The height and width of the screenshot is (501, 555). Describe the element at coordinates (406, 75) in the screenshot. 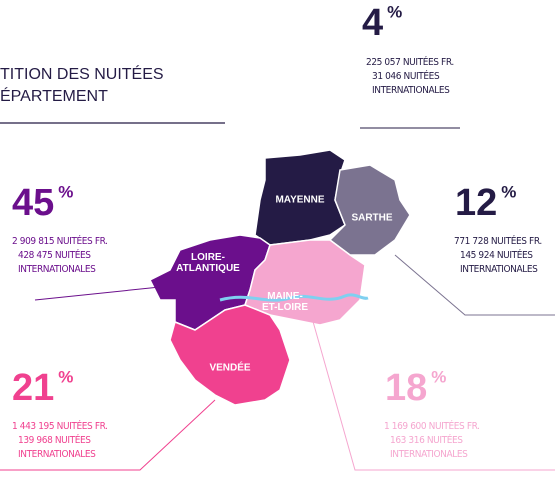

I see `stat-line: 31 046 NUITÉES` at that location.